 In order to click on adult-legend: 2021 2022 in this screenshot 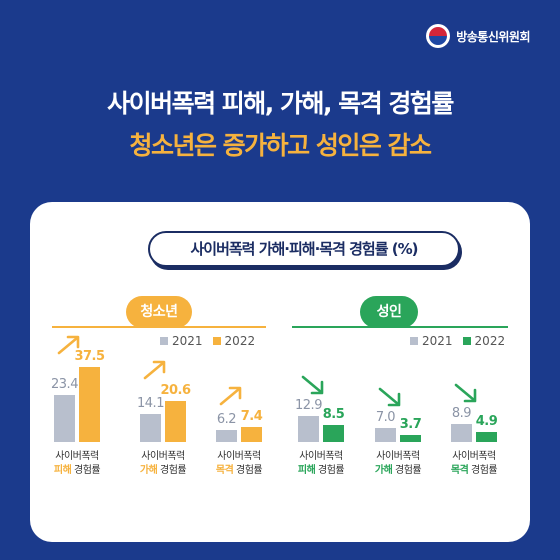, I will do `click(452, 341)`.